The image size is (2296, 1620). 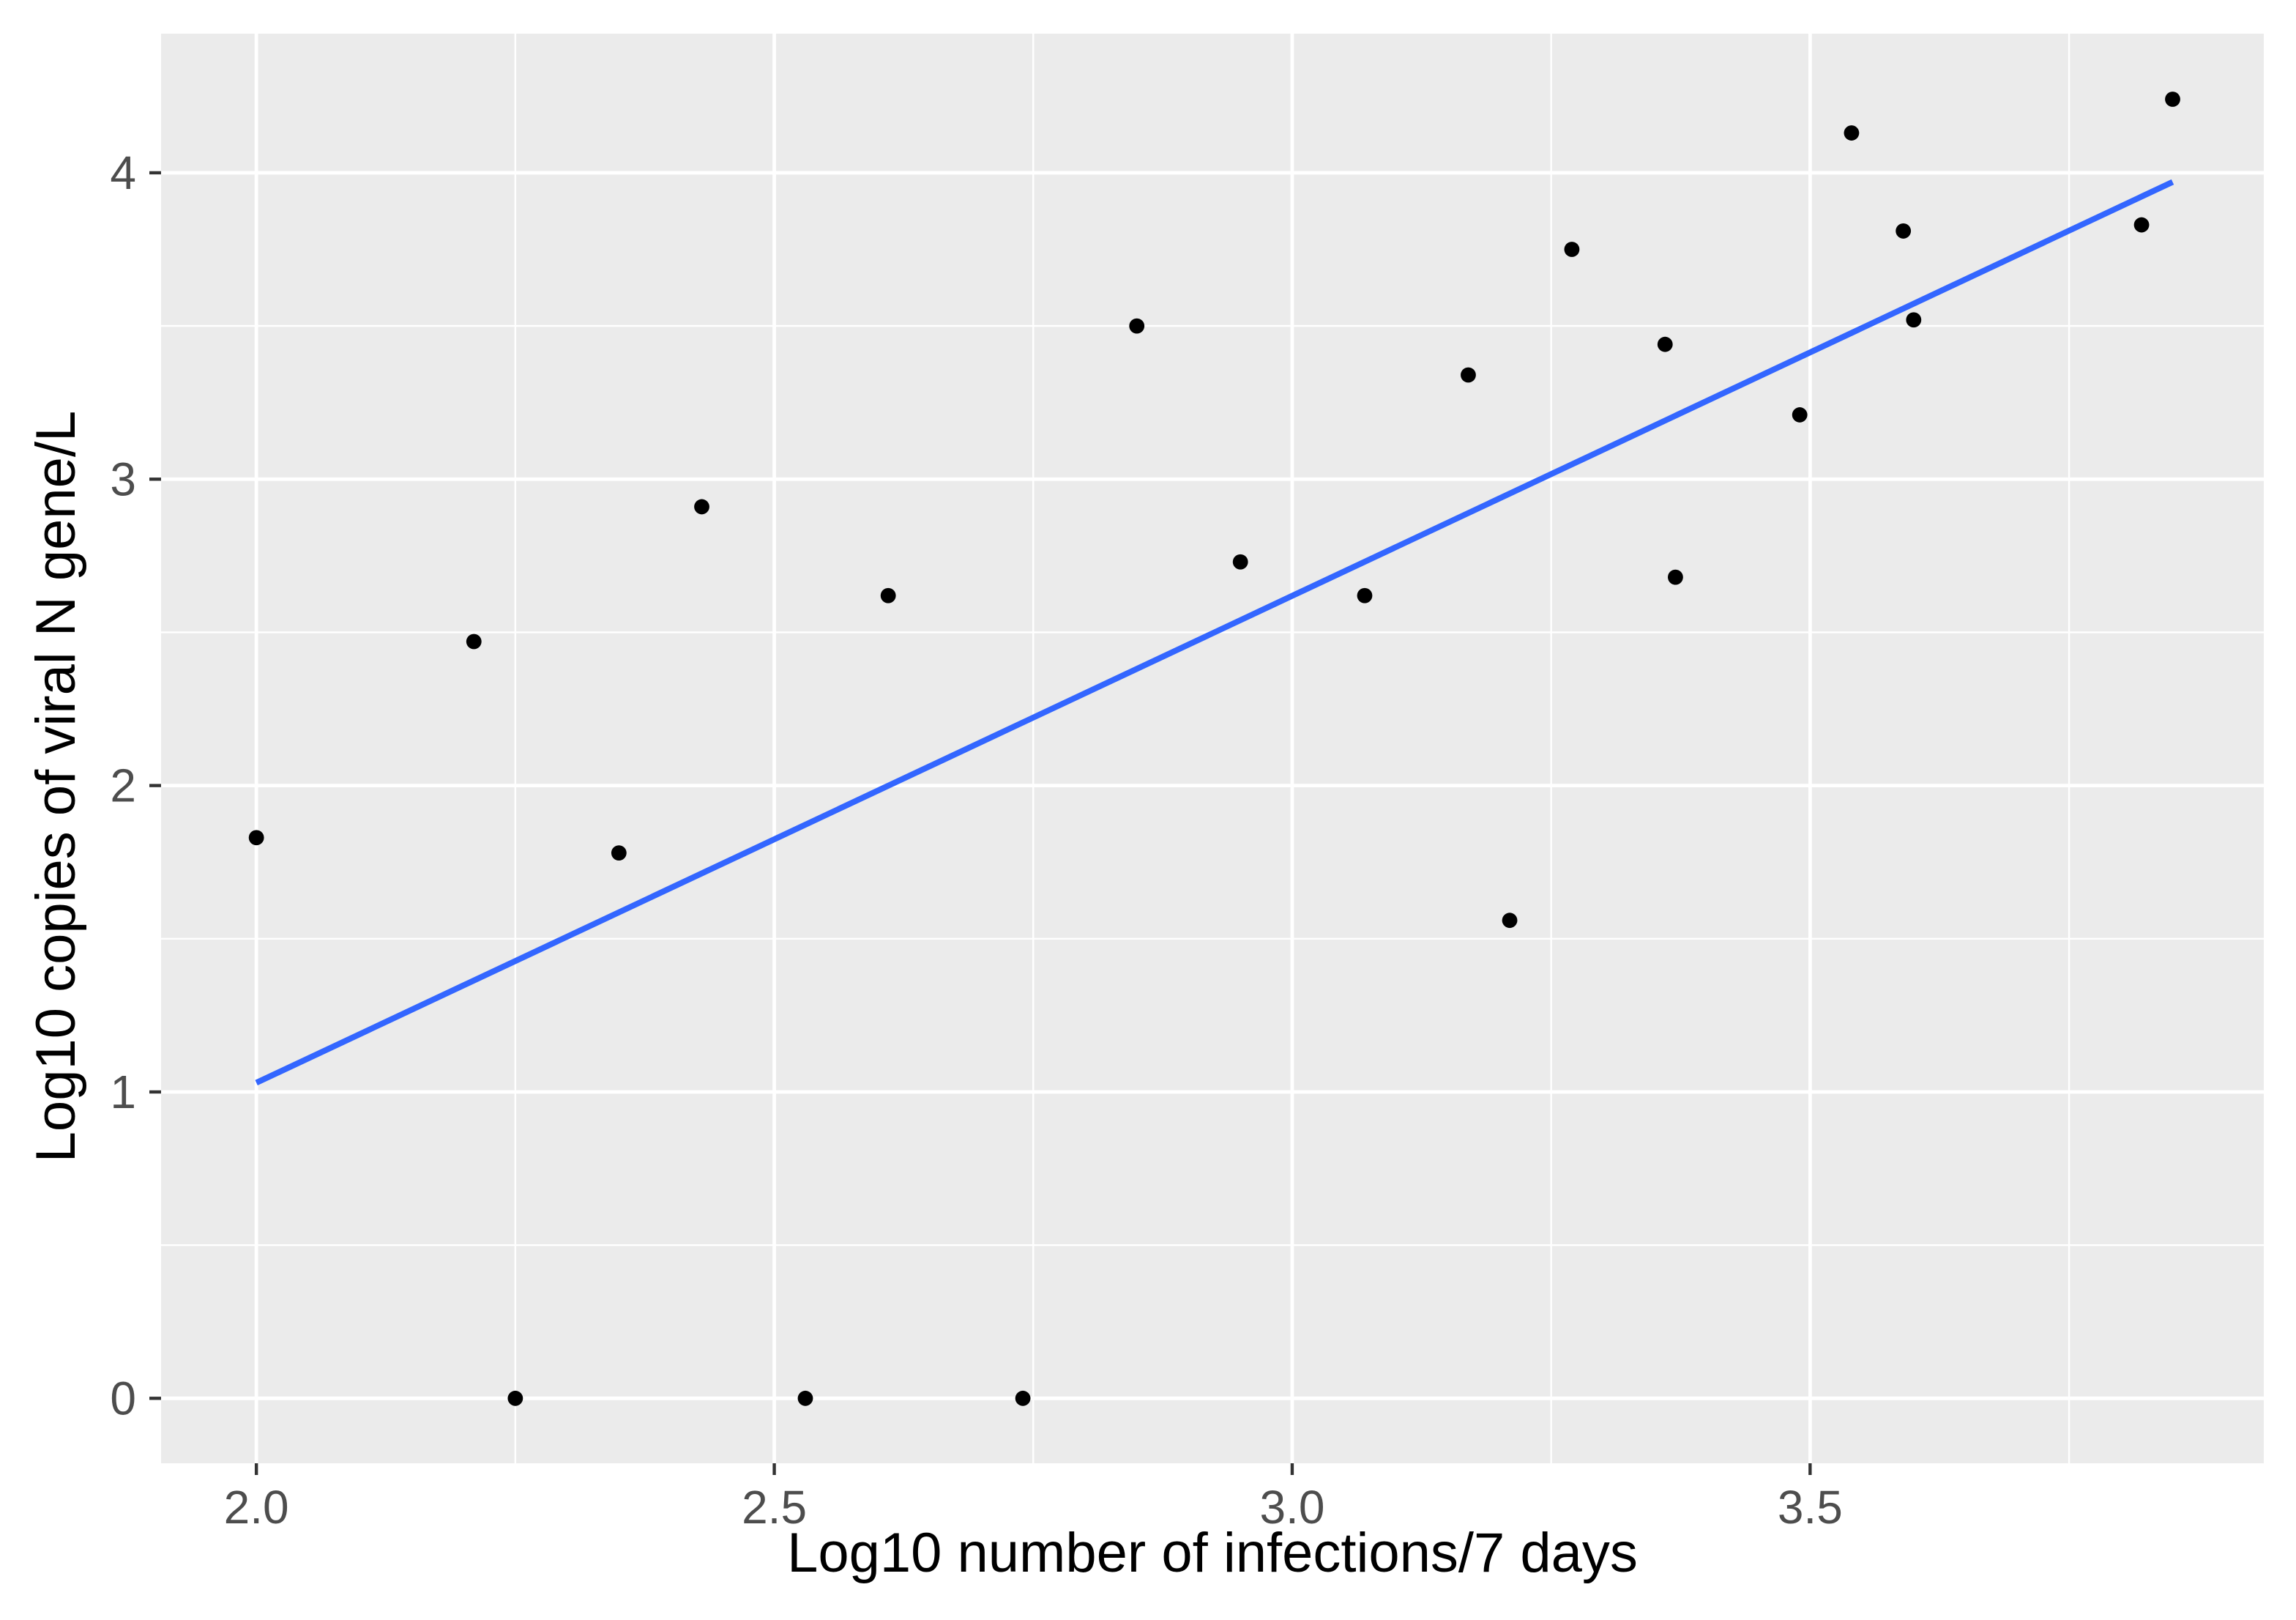 I want to click on y-tick-label: 4, so click(x=123, y=172).